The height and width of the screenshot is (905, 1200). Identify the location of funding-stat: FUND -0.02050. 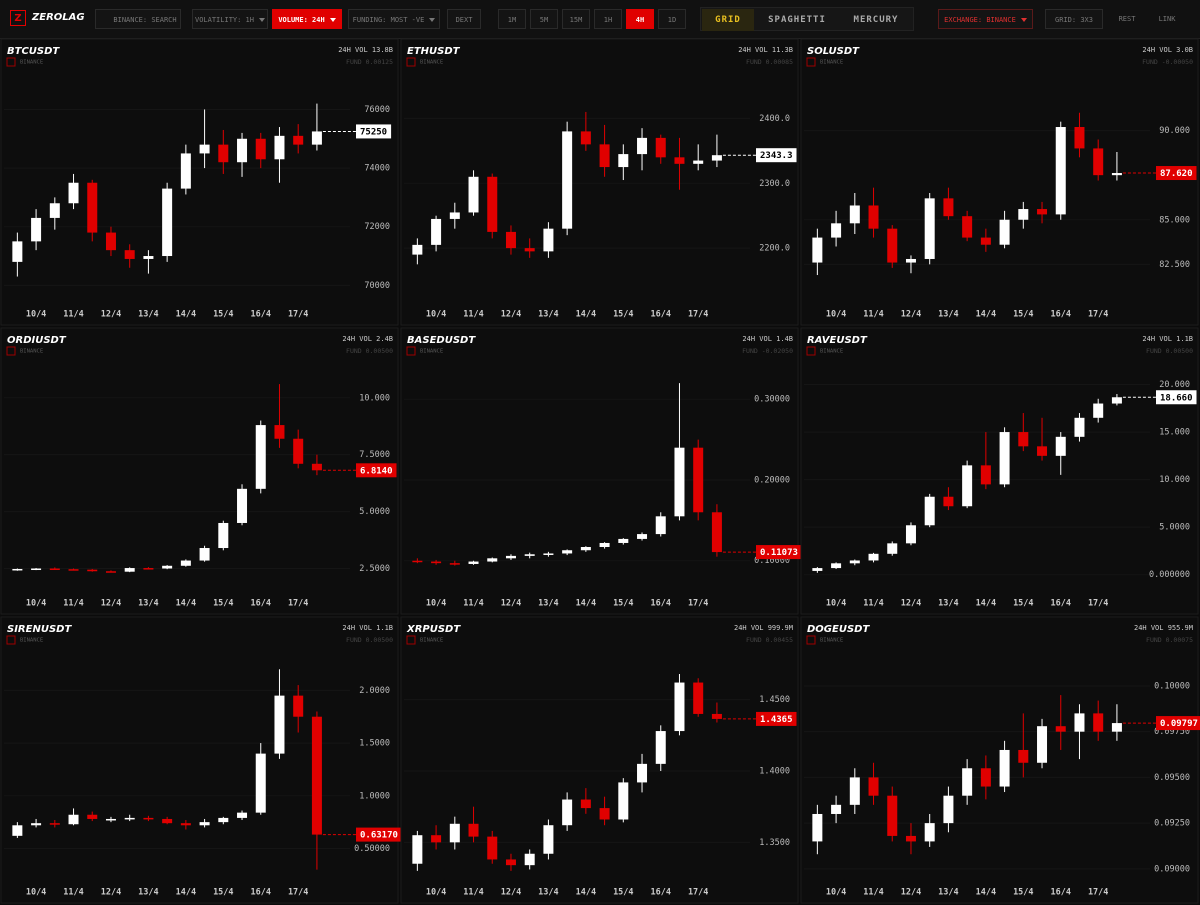
(767, 351).